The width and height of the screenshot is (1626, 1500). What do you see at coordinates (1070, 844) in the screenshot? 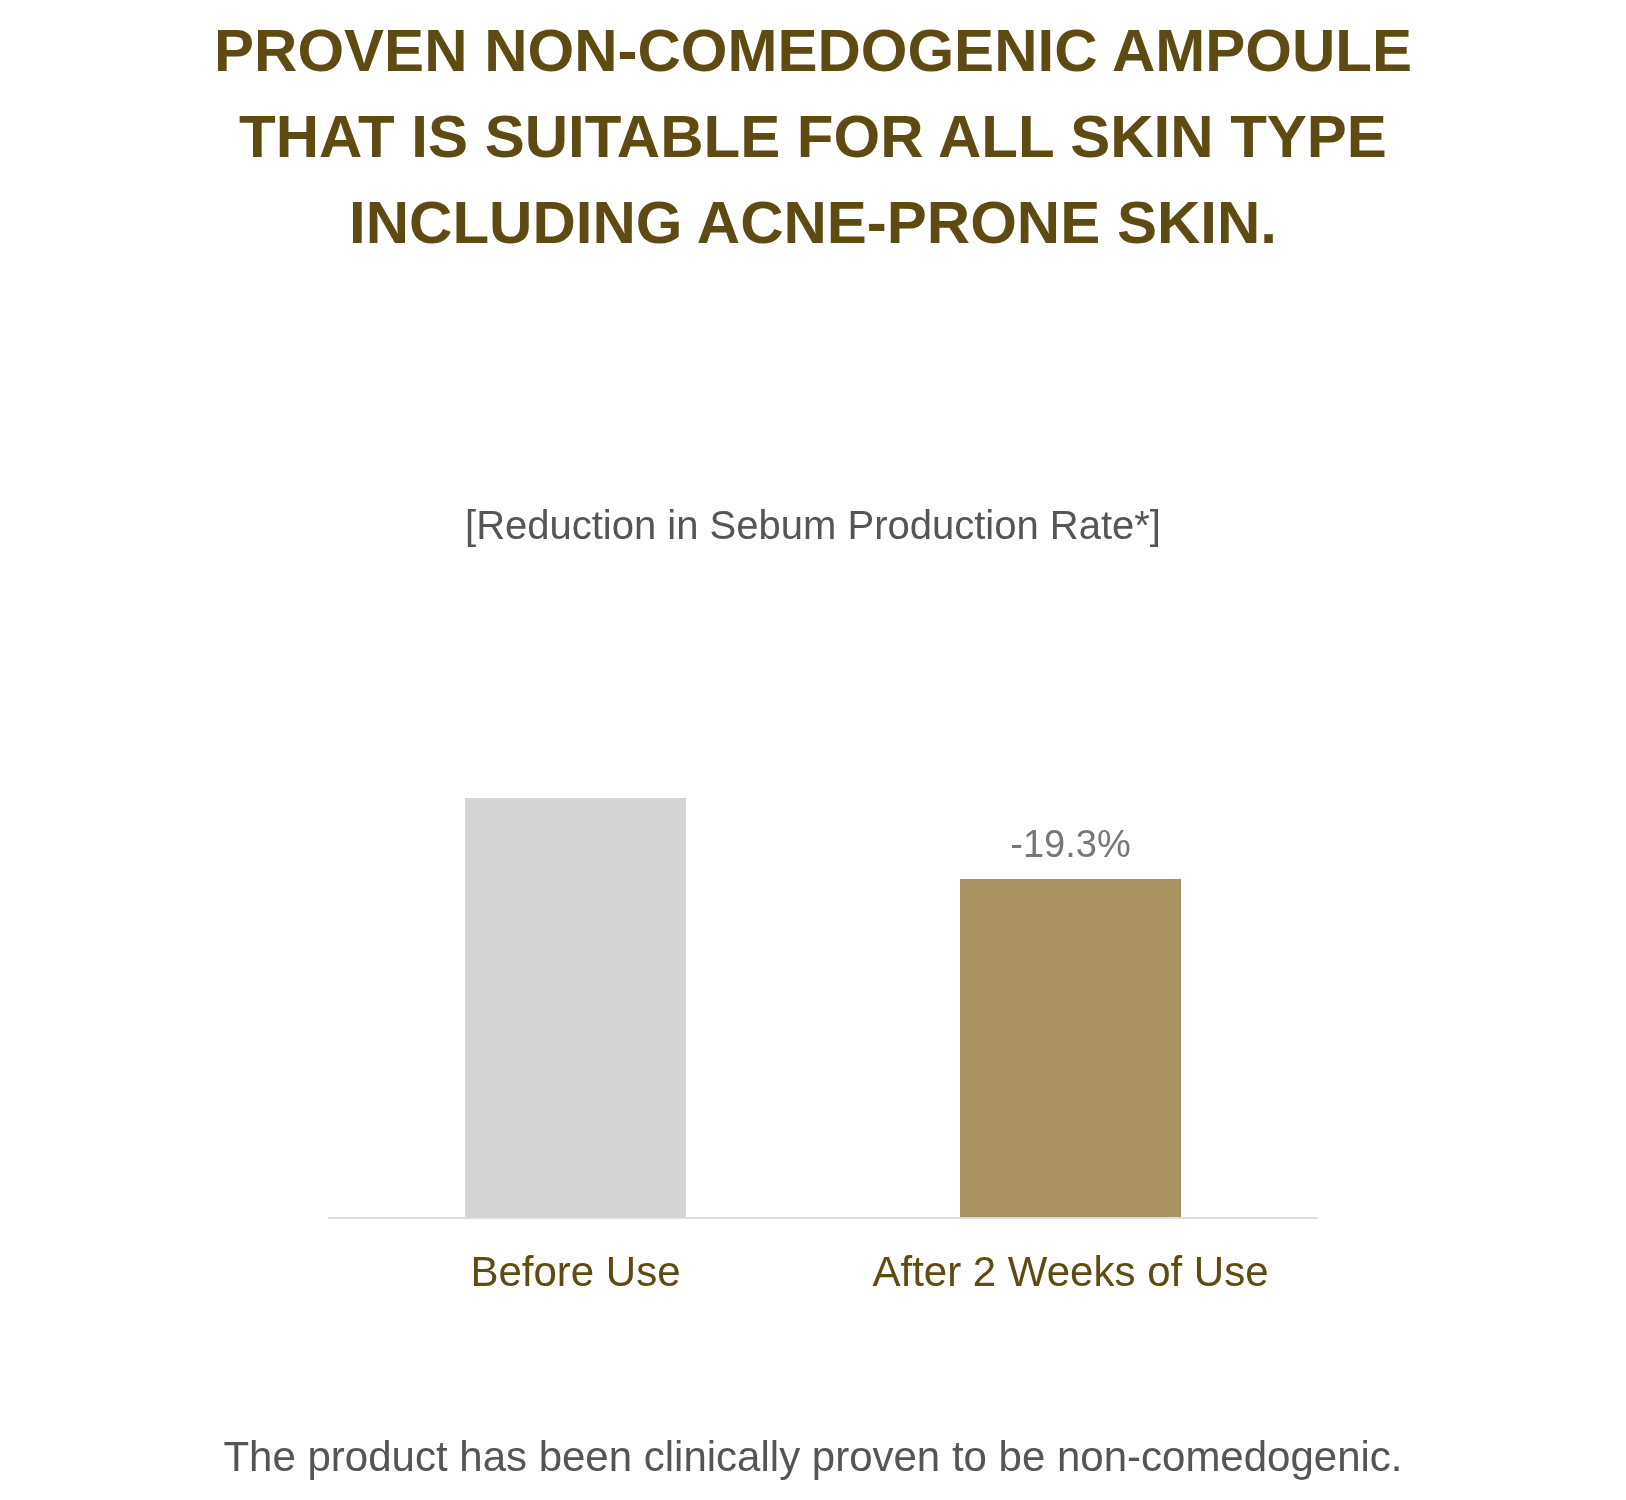
I see `annotation: -19.3%` at bounding box center [1070, 844].